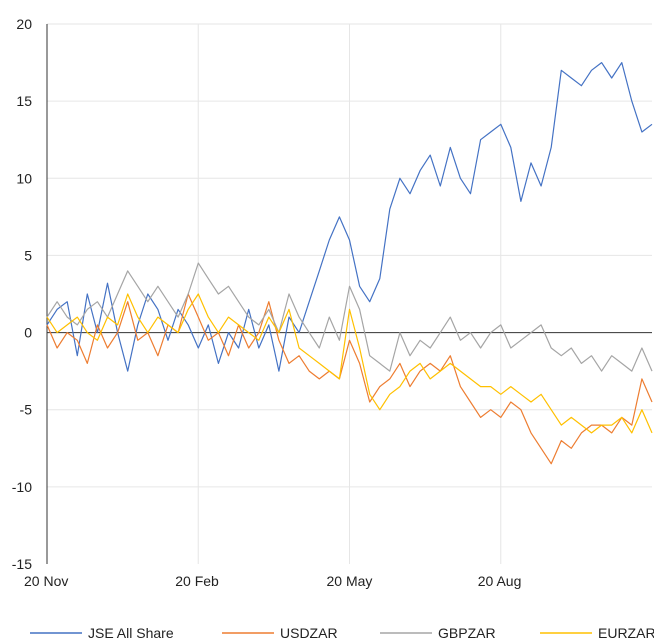 Image resolution: width=654 pixels, height=642 pixels. What do you see at coordinates (24, 24) in the screenshot?
I see `y-tick-label: 20` at bounding box center [24, 24].